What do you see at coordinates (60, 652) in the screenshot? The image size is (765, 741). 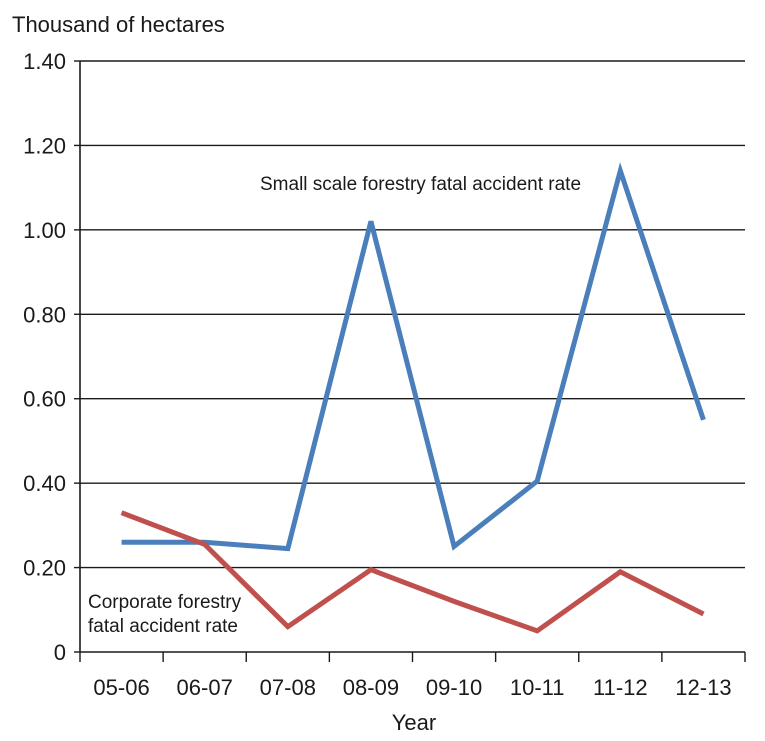 I see `y-tick-label: 0` at bounding box center [60, 652].